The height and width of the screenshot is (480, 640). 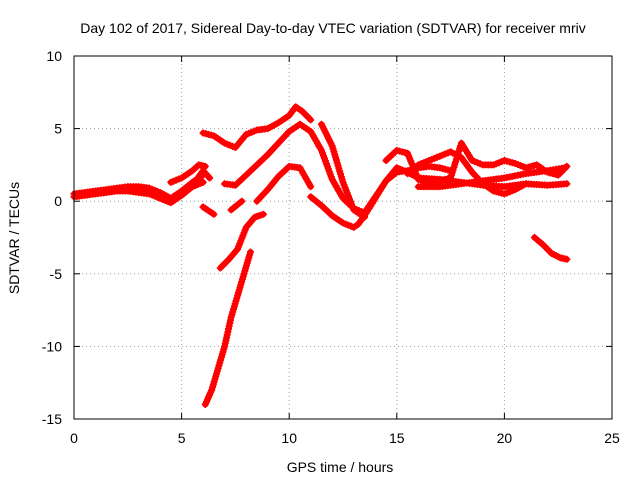 What do you see at coordinates (340, 467) in the screenshot?
I see `x-axis-label: GPS time / hours` at bounding box center [340, 467].